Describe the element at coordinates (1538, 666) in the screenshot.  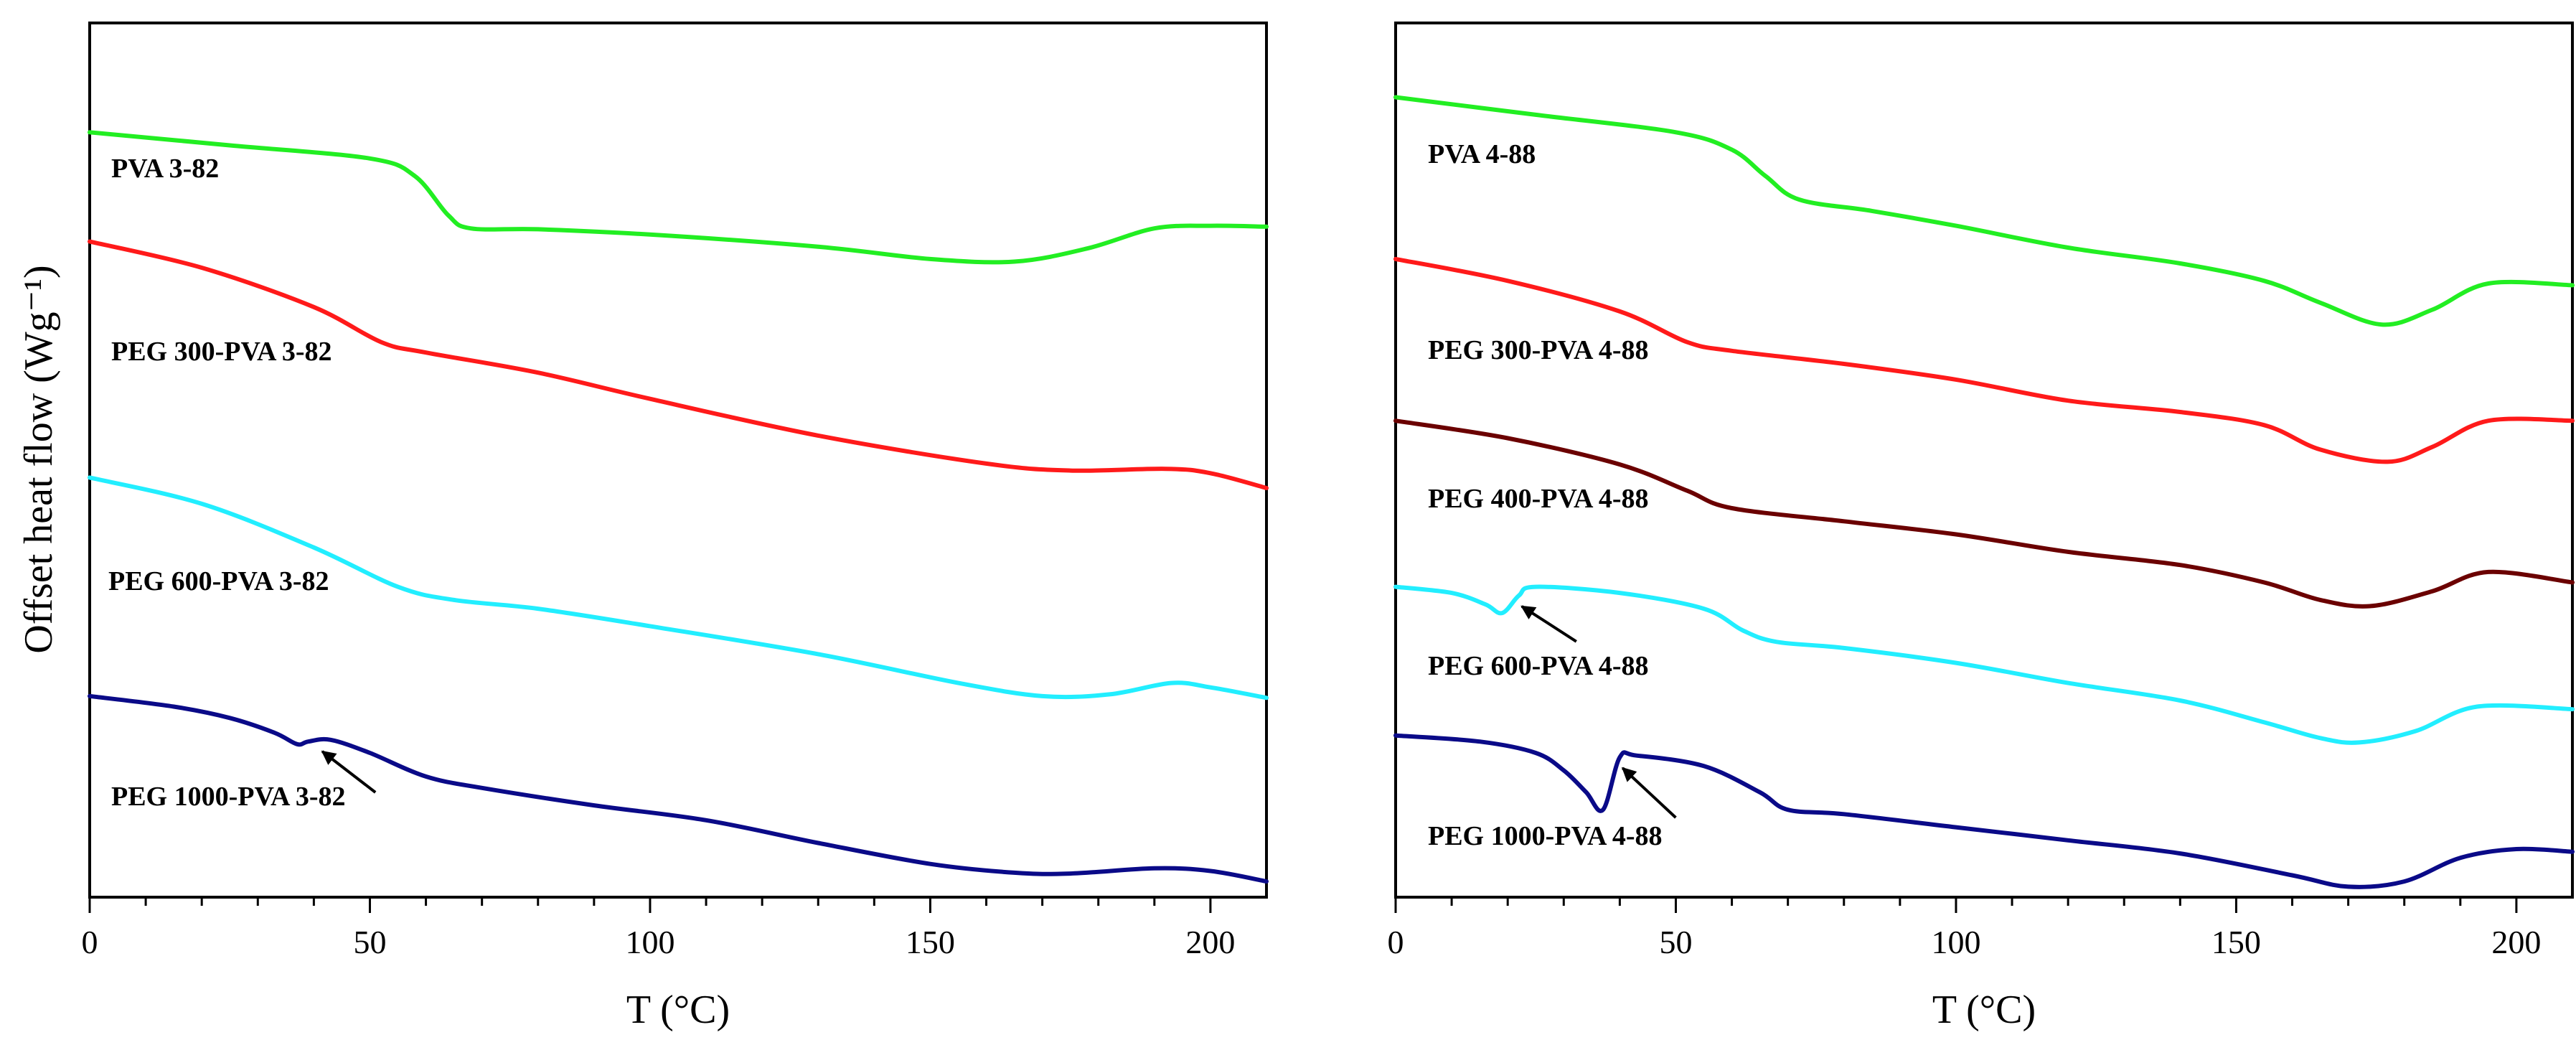
I see `series-label: PEG 600-PVA 4-88` at that location.